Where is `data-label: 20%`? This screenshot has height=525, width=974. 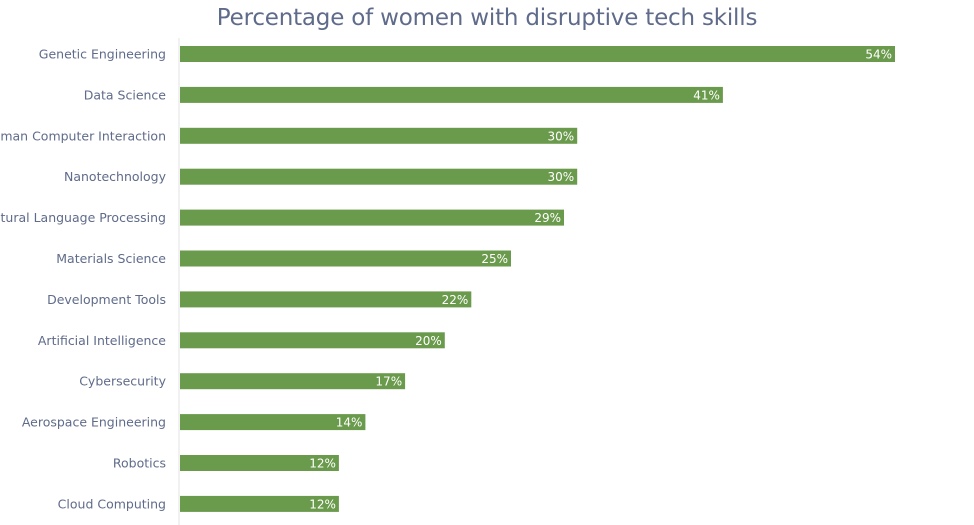 data-label: 20% is located at coordinates (428, 341).